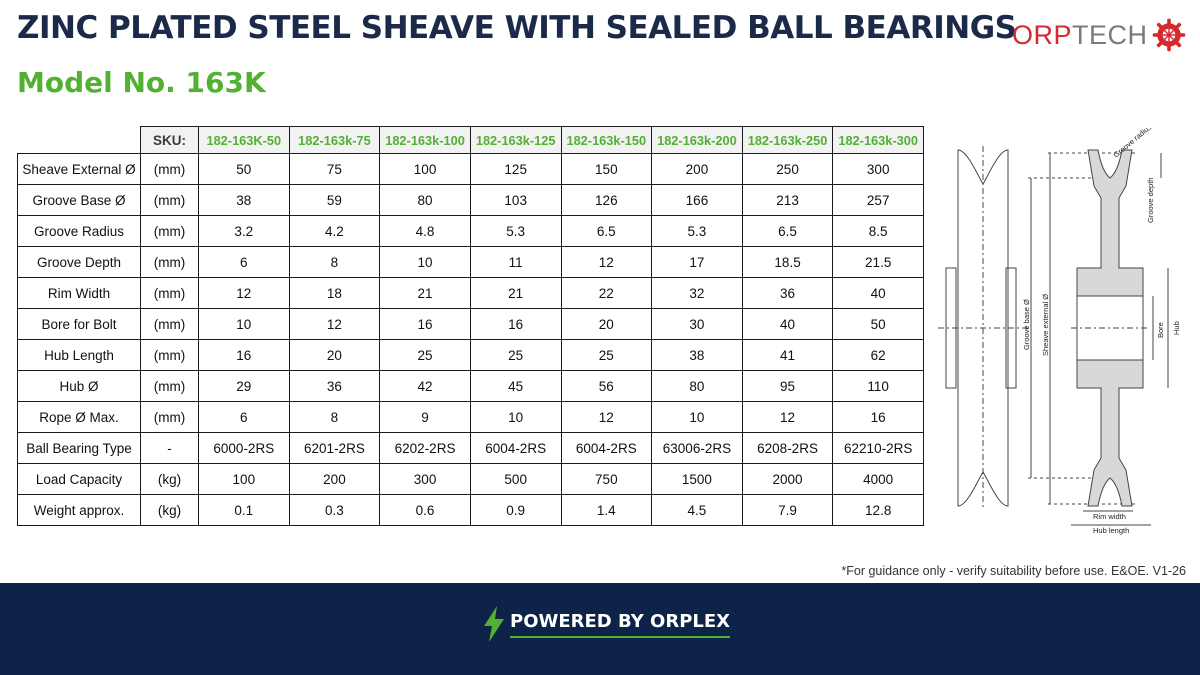  I want to click on row-label: Groove Depth, so click(79, 262).